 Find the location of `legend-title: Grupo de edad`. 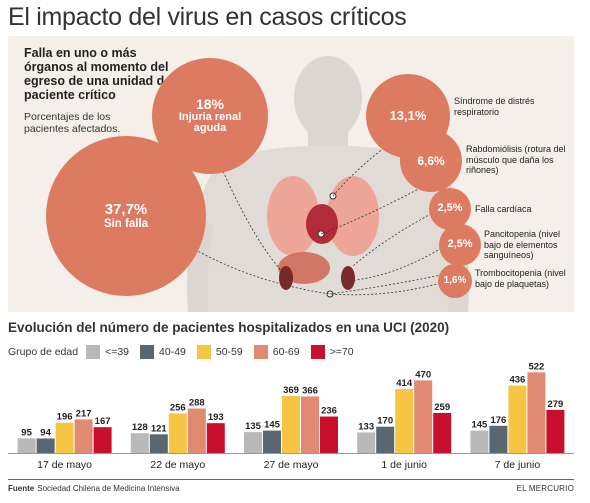

legend-title: Grupo de edad is located at coordinates (43, 352).